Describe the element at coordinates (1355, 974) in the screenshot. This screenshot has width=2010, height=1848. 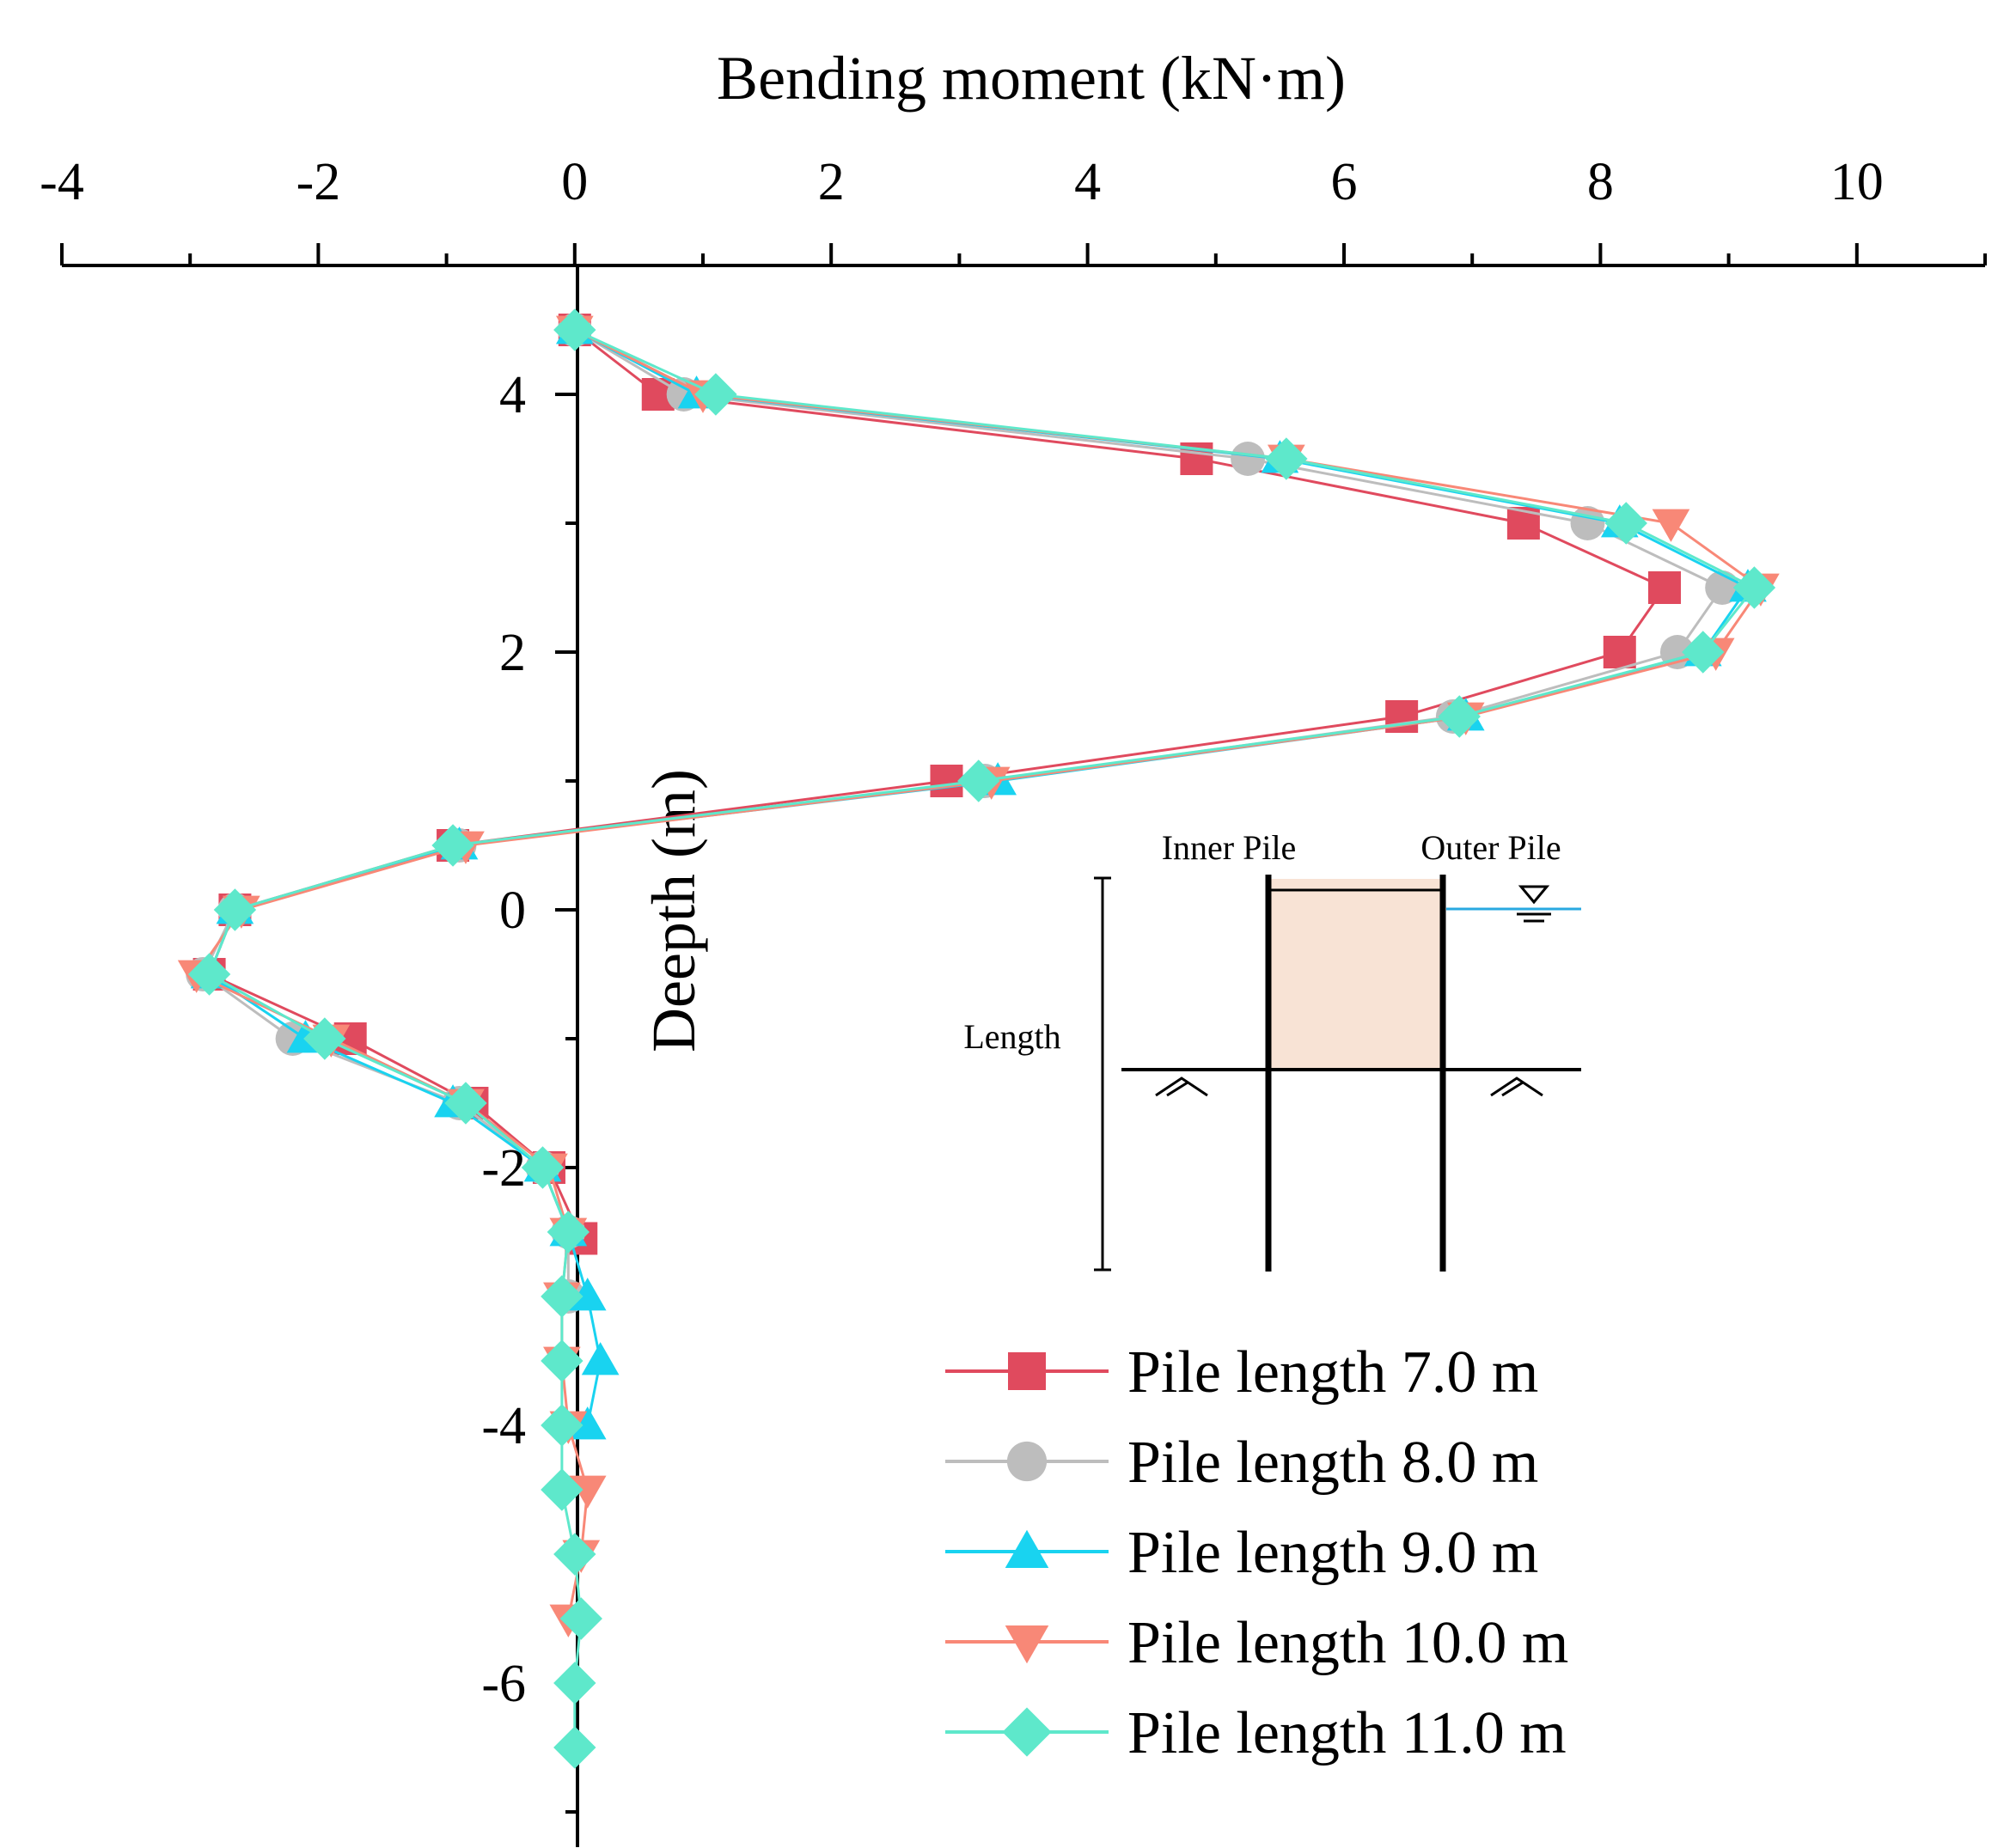
I see `soil-fill-region` at that location.